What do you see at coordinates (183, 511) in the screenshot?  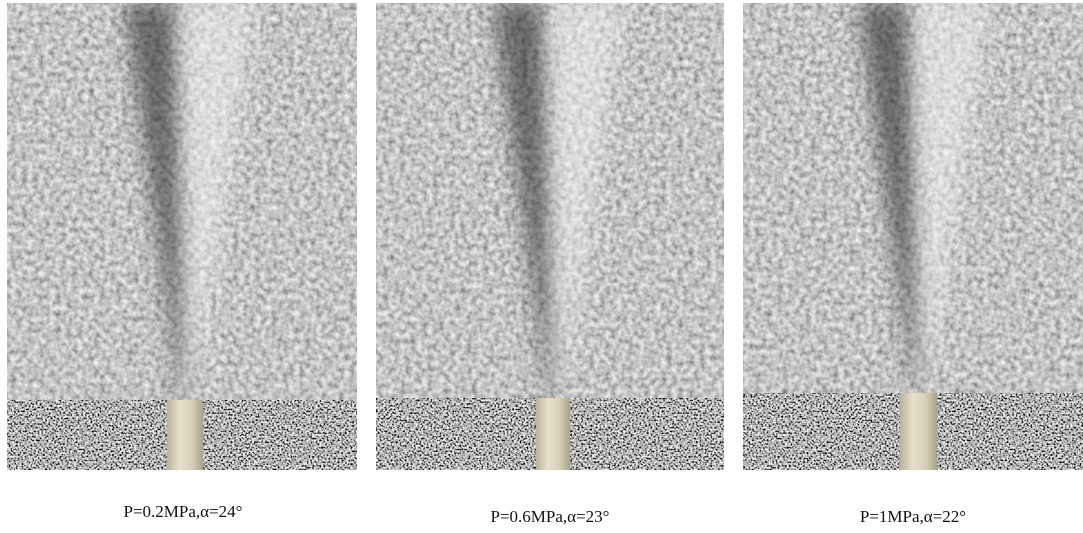 I see `caption: P=0.2MPa,α=24°` at bounding box center [183, 511].